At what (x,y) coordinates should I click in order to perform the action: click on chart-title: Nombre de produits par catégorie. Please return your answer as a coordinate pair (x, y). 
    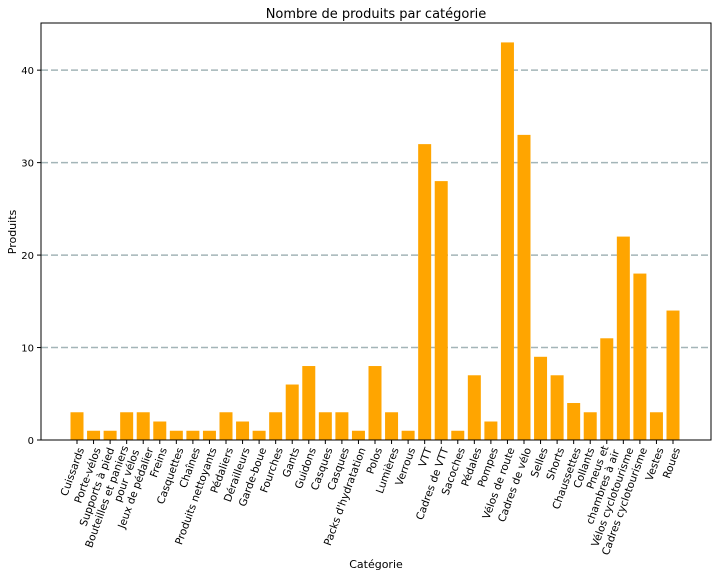
    Looking at the image, I should click on (376, 14).